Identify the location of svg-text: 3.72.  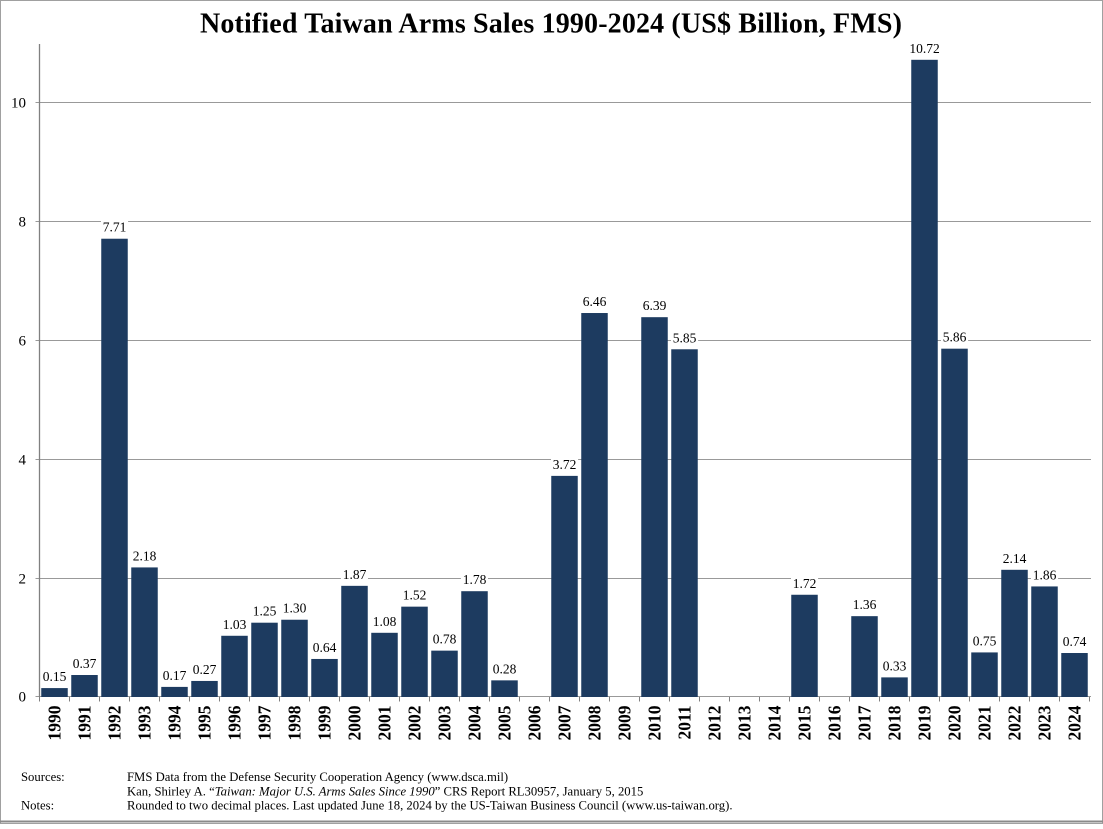
(565, 464).